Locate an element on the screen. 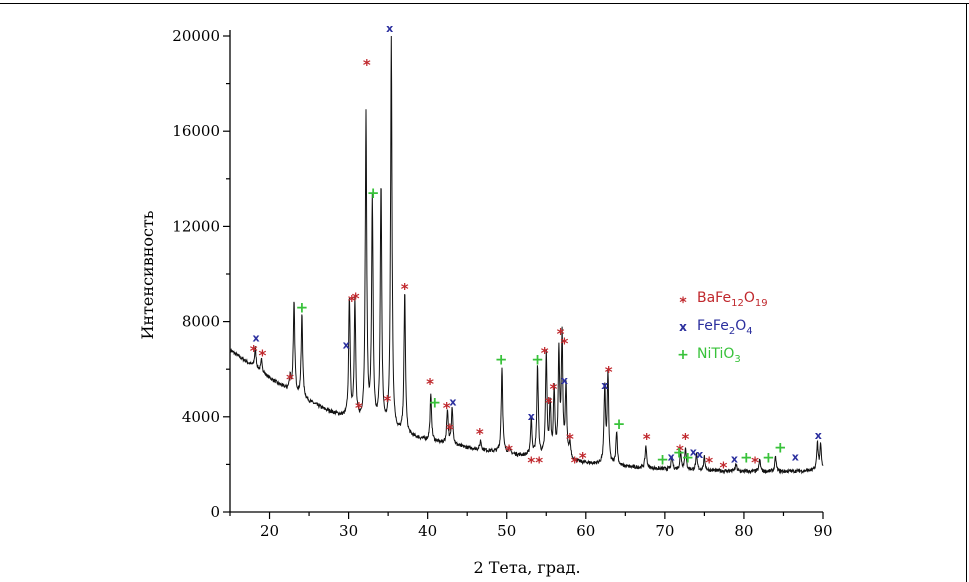 Image resolution: width=969 pixels, height=582 pixels. x-tick-label: 60 is located at coordinates (585, 531).